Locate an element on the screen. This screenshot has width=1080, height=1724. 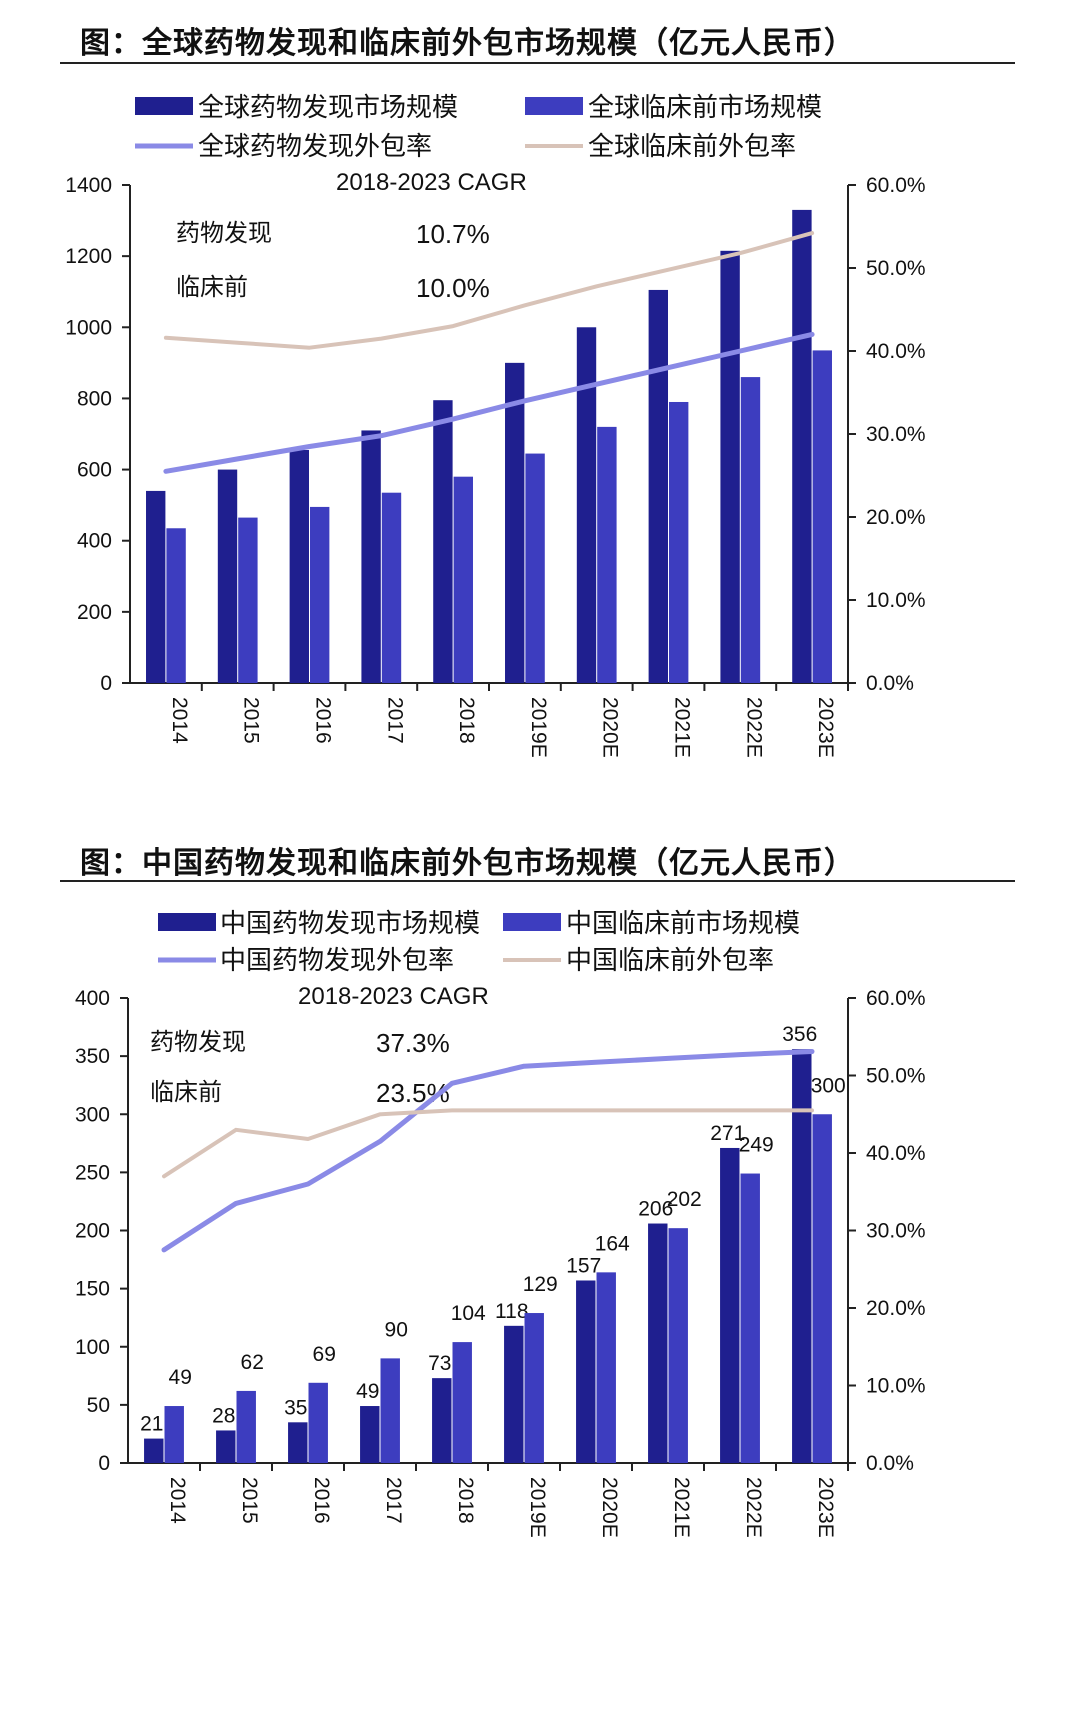
x-tick-label: 2016 is located at coordinates (323, 720).